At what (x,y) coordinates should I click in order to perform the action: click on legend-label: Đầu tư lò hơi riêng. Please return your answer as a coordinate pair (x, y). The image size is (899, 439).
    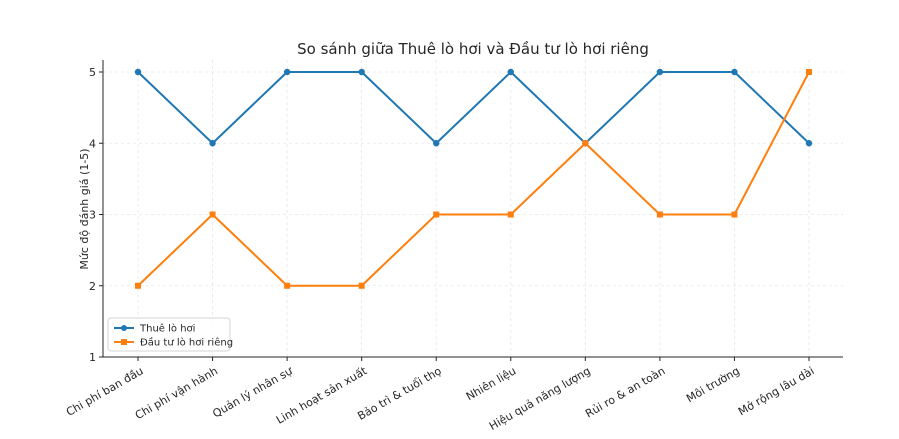
    Looking at the image, I should click on (186, 343).